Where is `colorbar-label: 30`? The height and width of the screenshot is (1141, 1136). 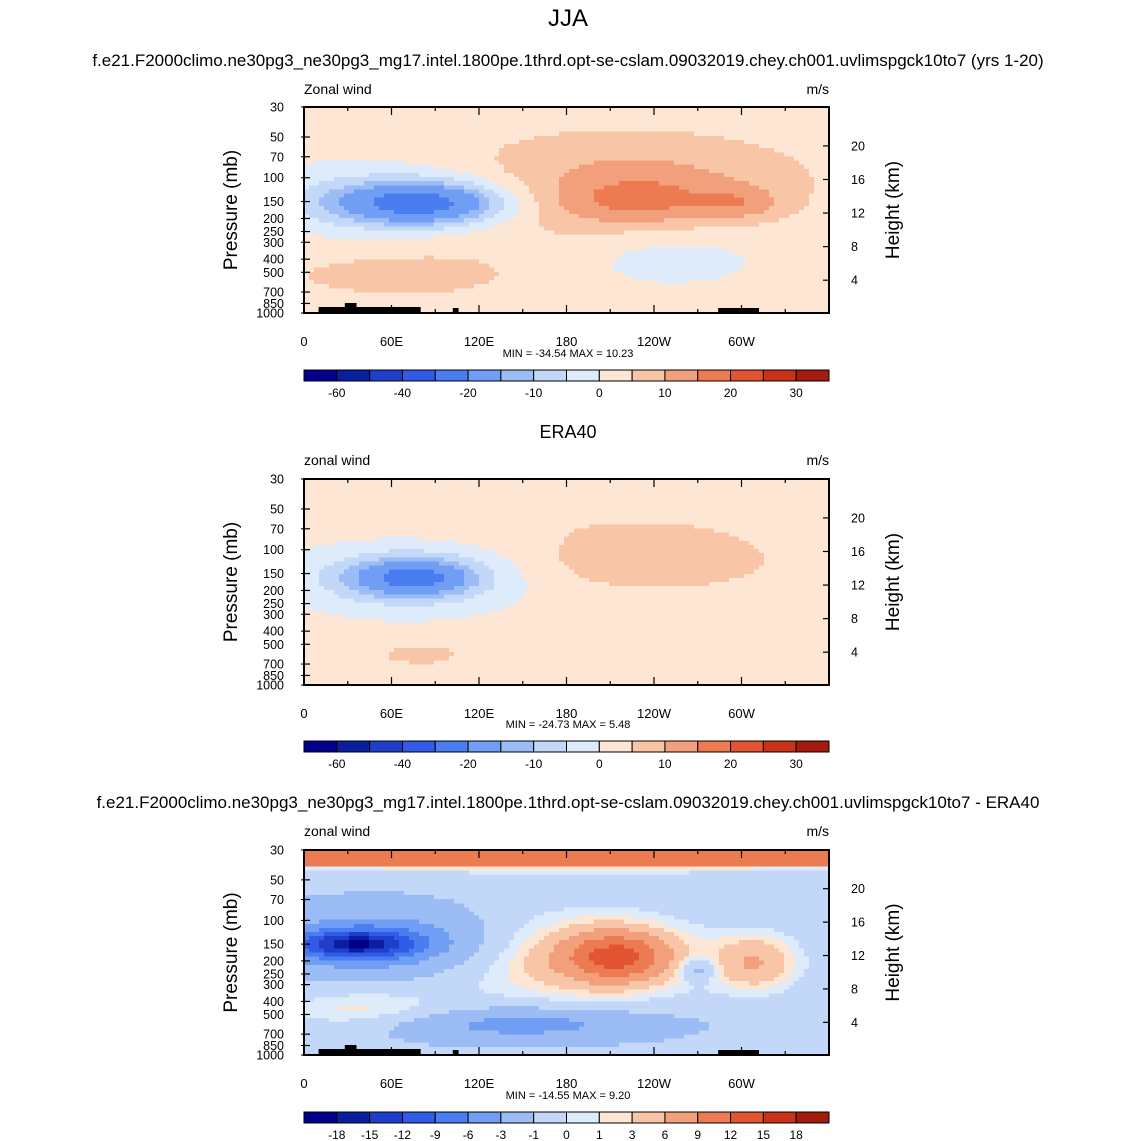 colorbar-label: 30 is located at coordinates (797, 393).